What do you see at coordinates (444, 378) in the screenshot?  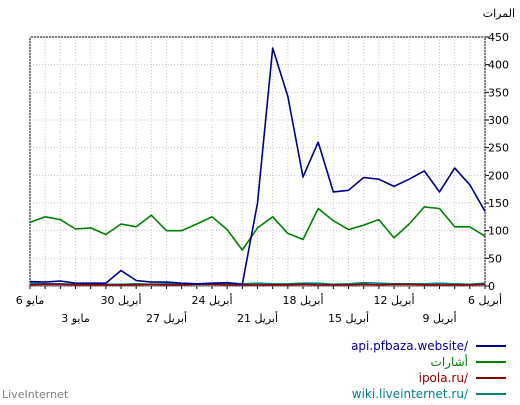 I see `legend-label: ipola.ru/` at bounding box center [444, 378].